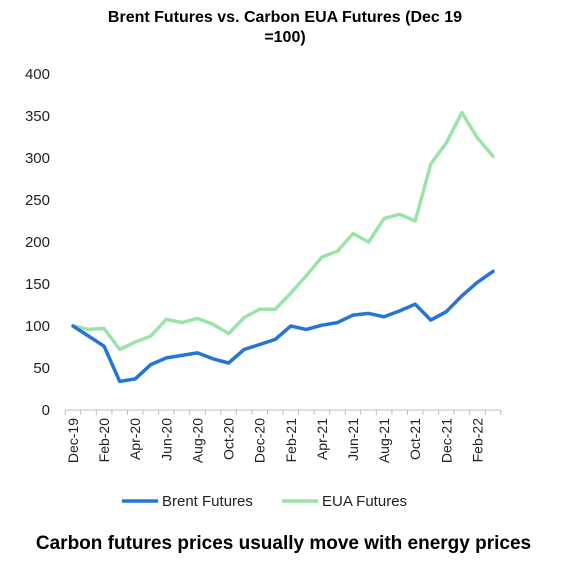  I want to click on x-tick-label: Jun-21, so click(353, 439).